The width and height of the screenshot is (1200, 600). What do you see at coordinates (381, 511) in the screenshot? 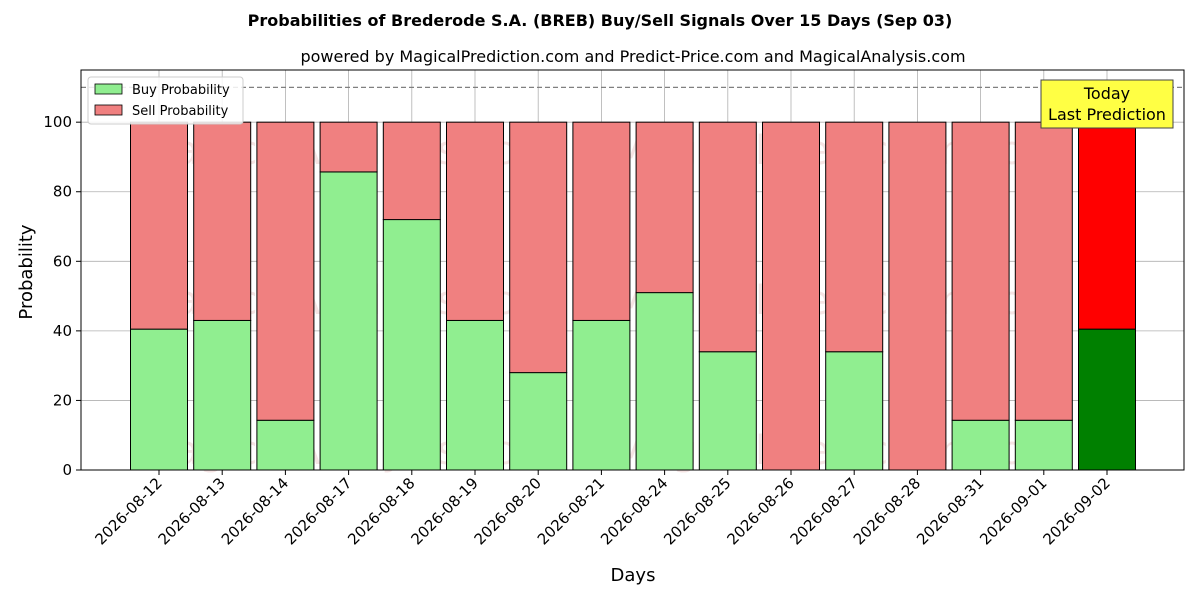
I see `x-tick-label-4: 2026-08-18` at bounding box center [381, 511].